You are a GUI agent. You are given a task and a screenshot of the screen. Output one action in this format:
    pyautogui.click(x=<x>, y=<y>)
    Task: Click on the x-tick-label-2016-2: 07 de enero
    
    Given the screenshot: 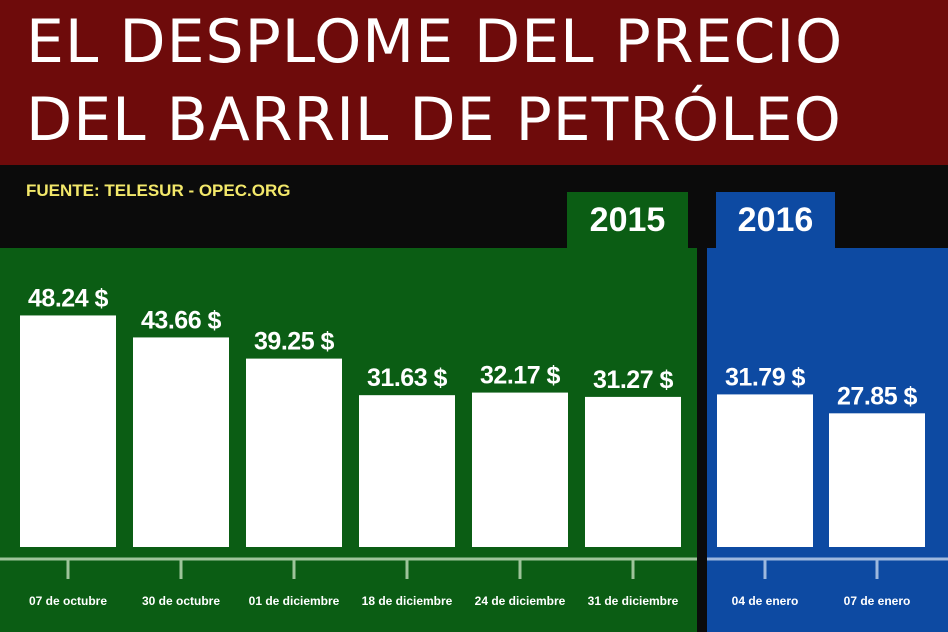 What is the action you would take?
    pyautogui.click(x=877, y=601)
    